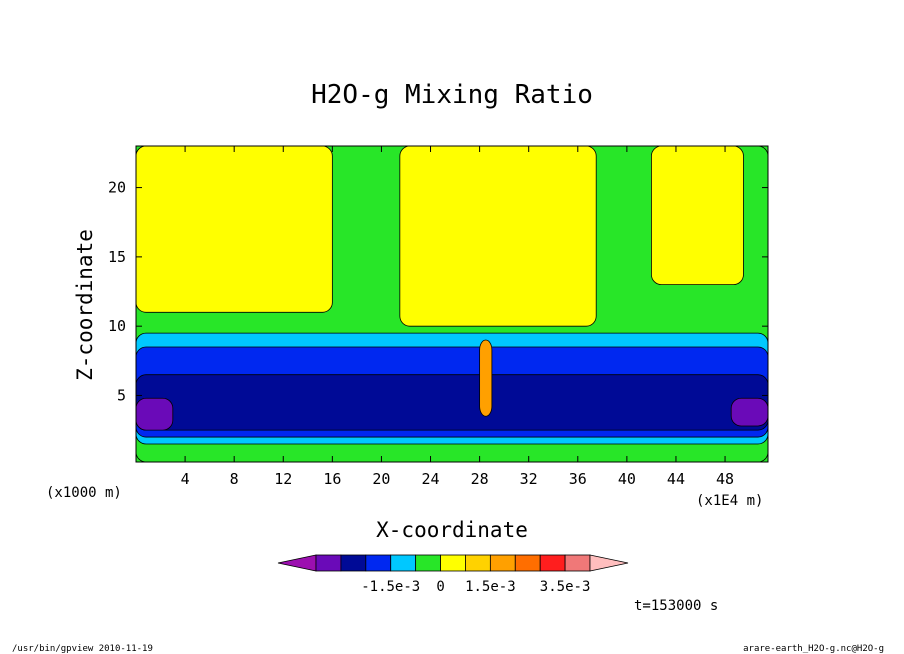 The image size is (904, 654). What do you see at coordinates (440, 587) in the screenshot?
I see `colorbar-tick-label: 0` at bounding box center [440, 587].